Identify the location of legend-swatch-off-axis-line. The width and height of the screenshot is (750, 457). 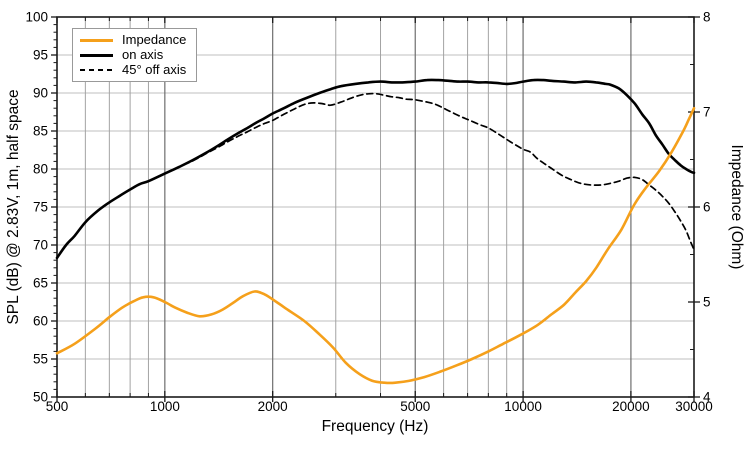
(96, 70).